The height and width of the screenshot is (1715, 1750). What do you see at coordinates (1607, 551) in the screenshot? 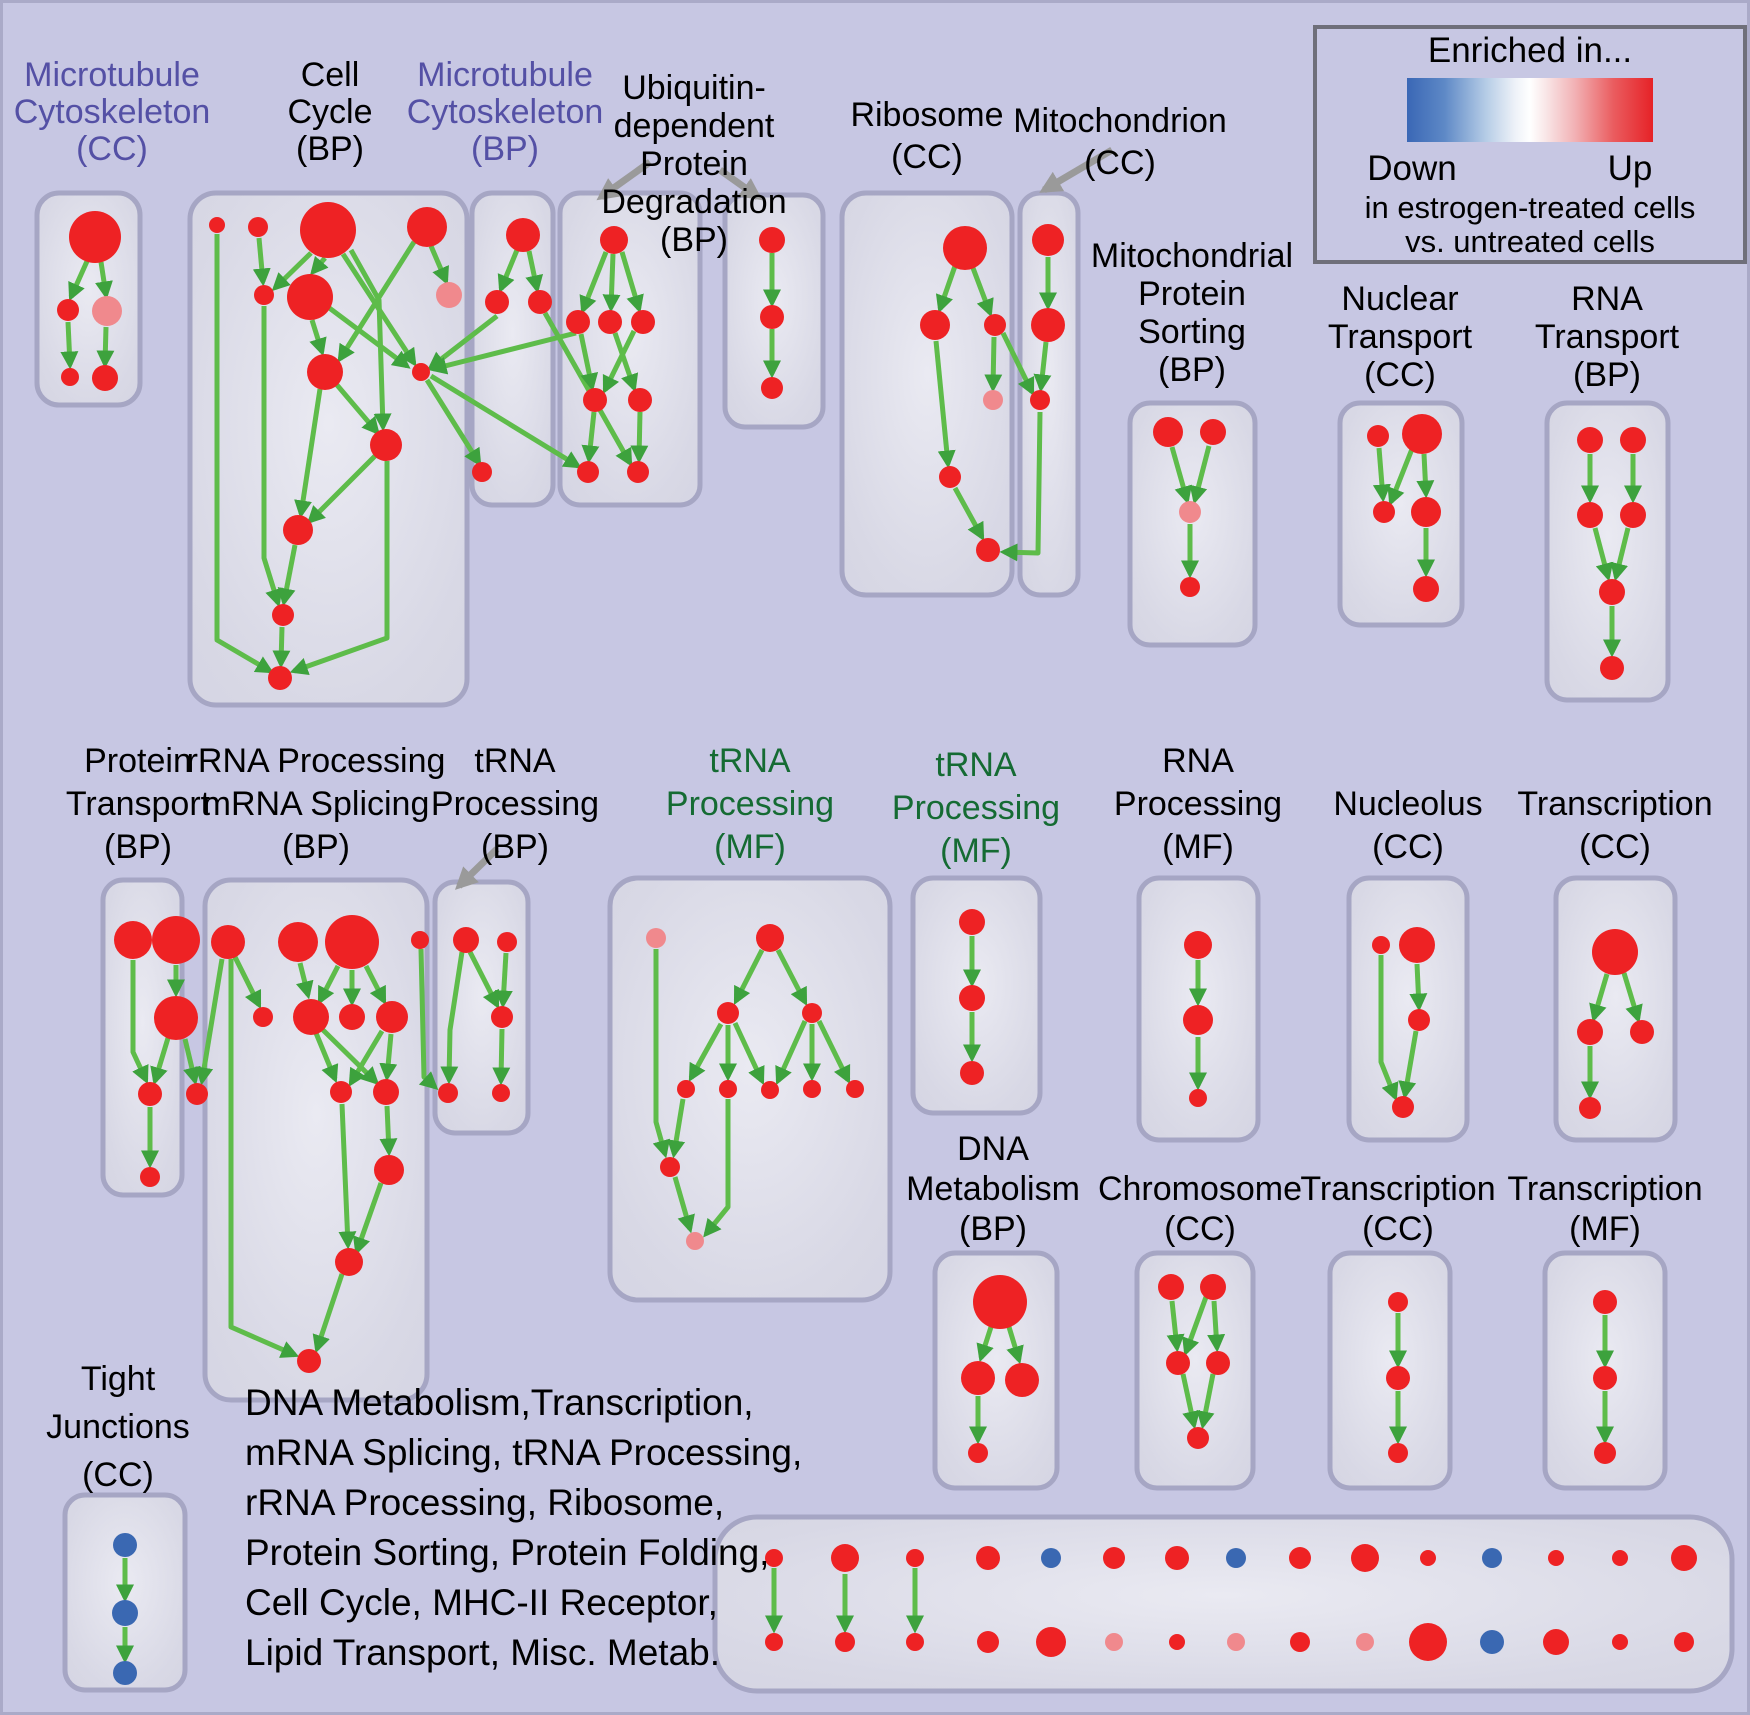
I see `box-rna-transport` at bounding box center [1607, 551].